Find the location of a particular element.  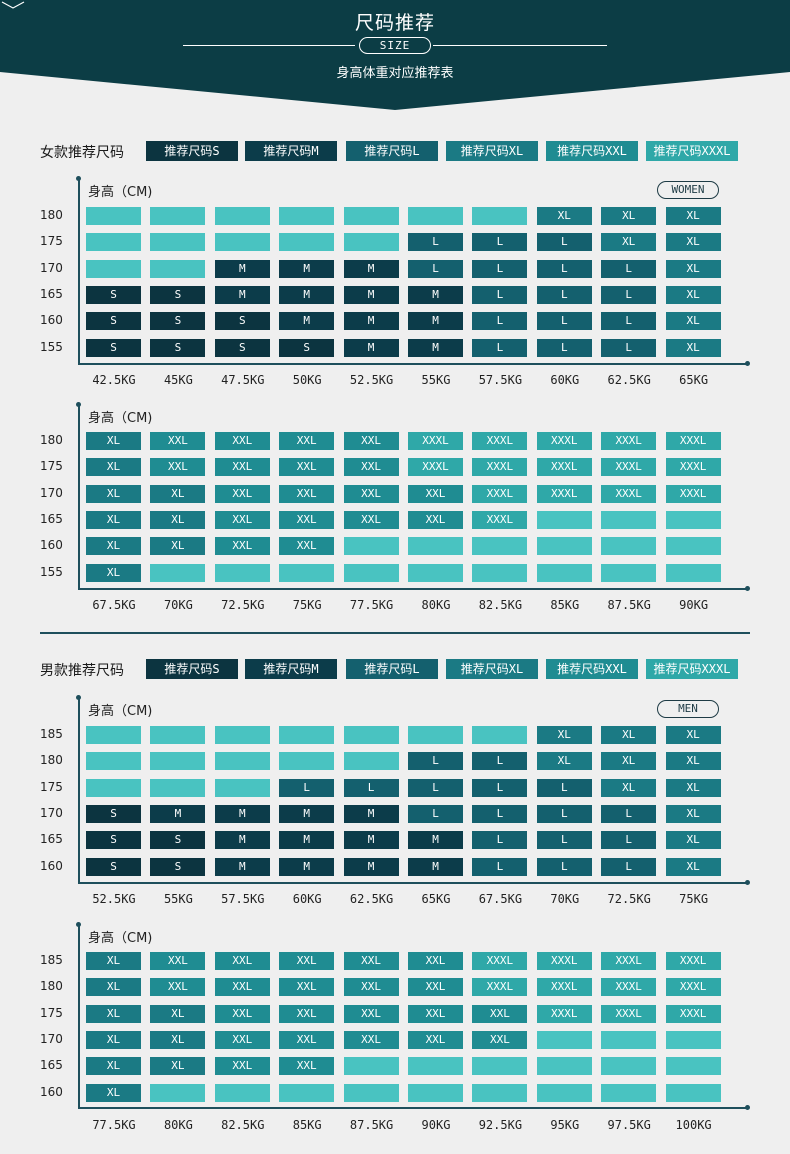

women-chart-1-weight-label: 47.5KG is located at coordinates (243, 380).